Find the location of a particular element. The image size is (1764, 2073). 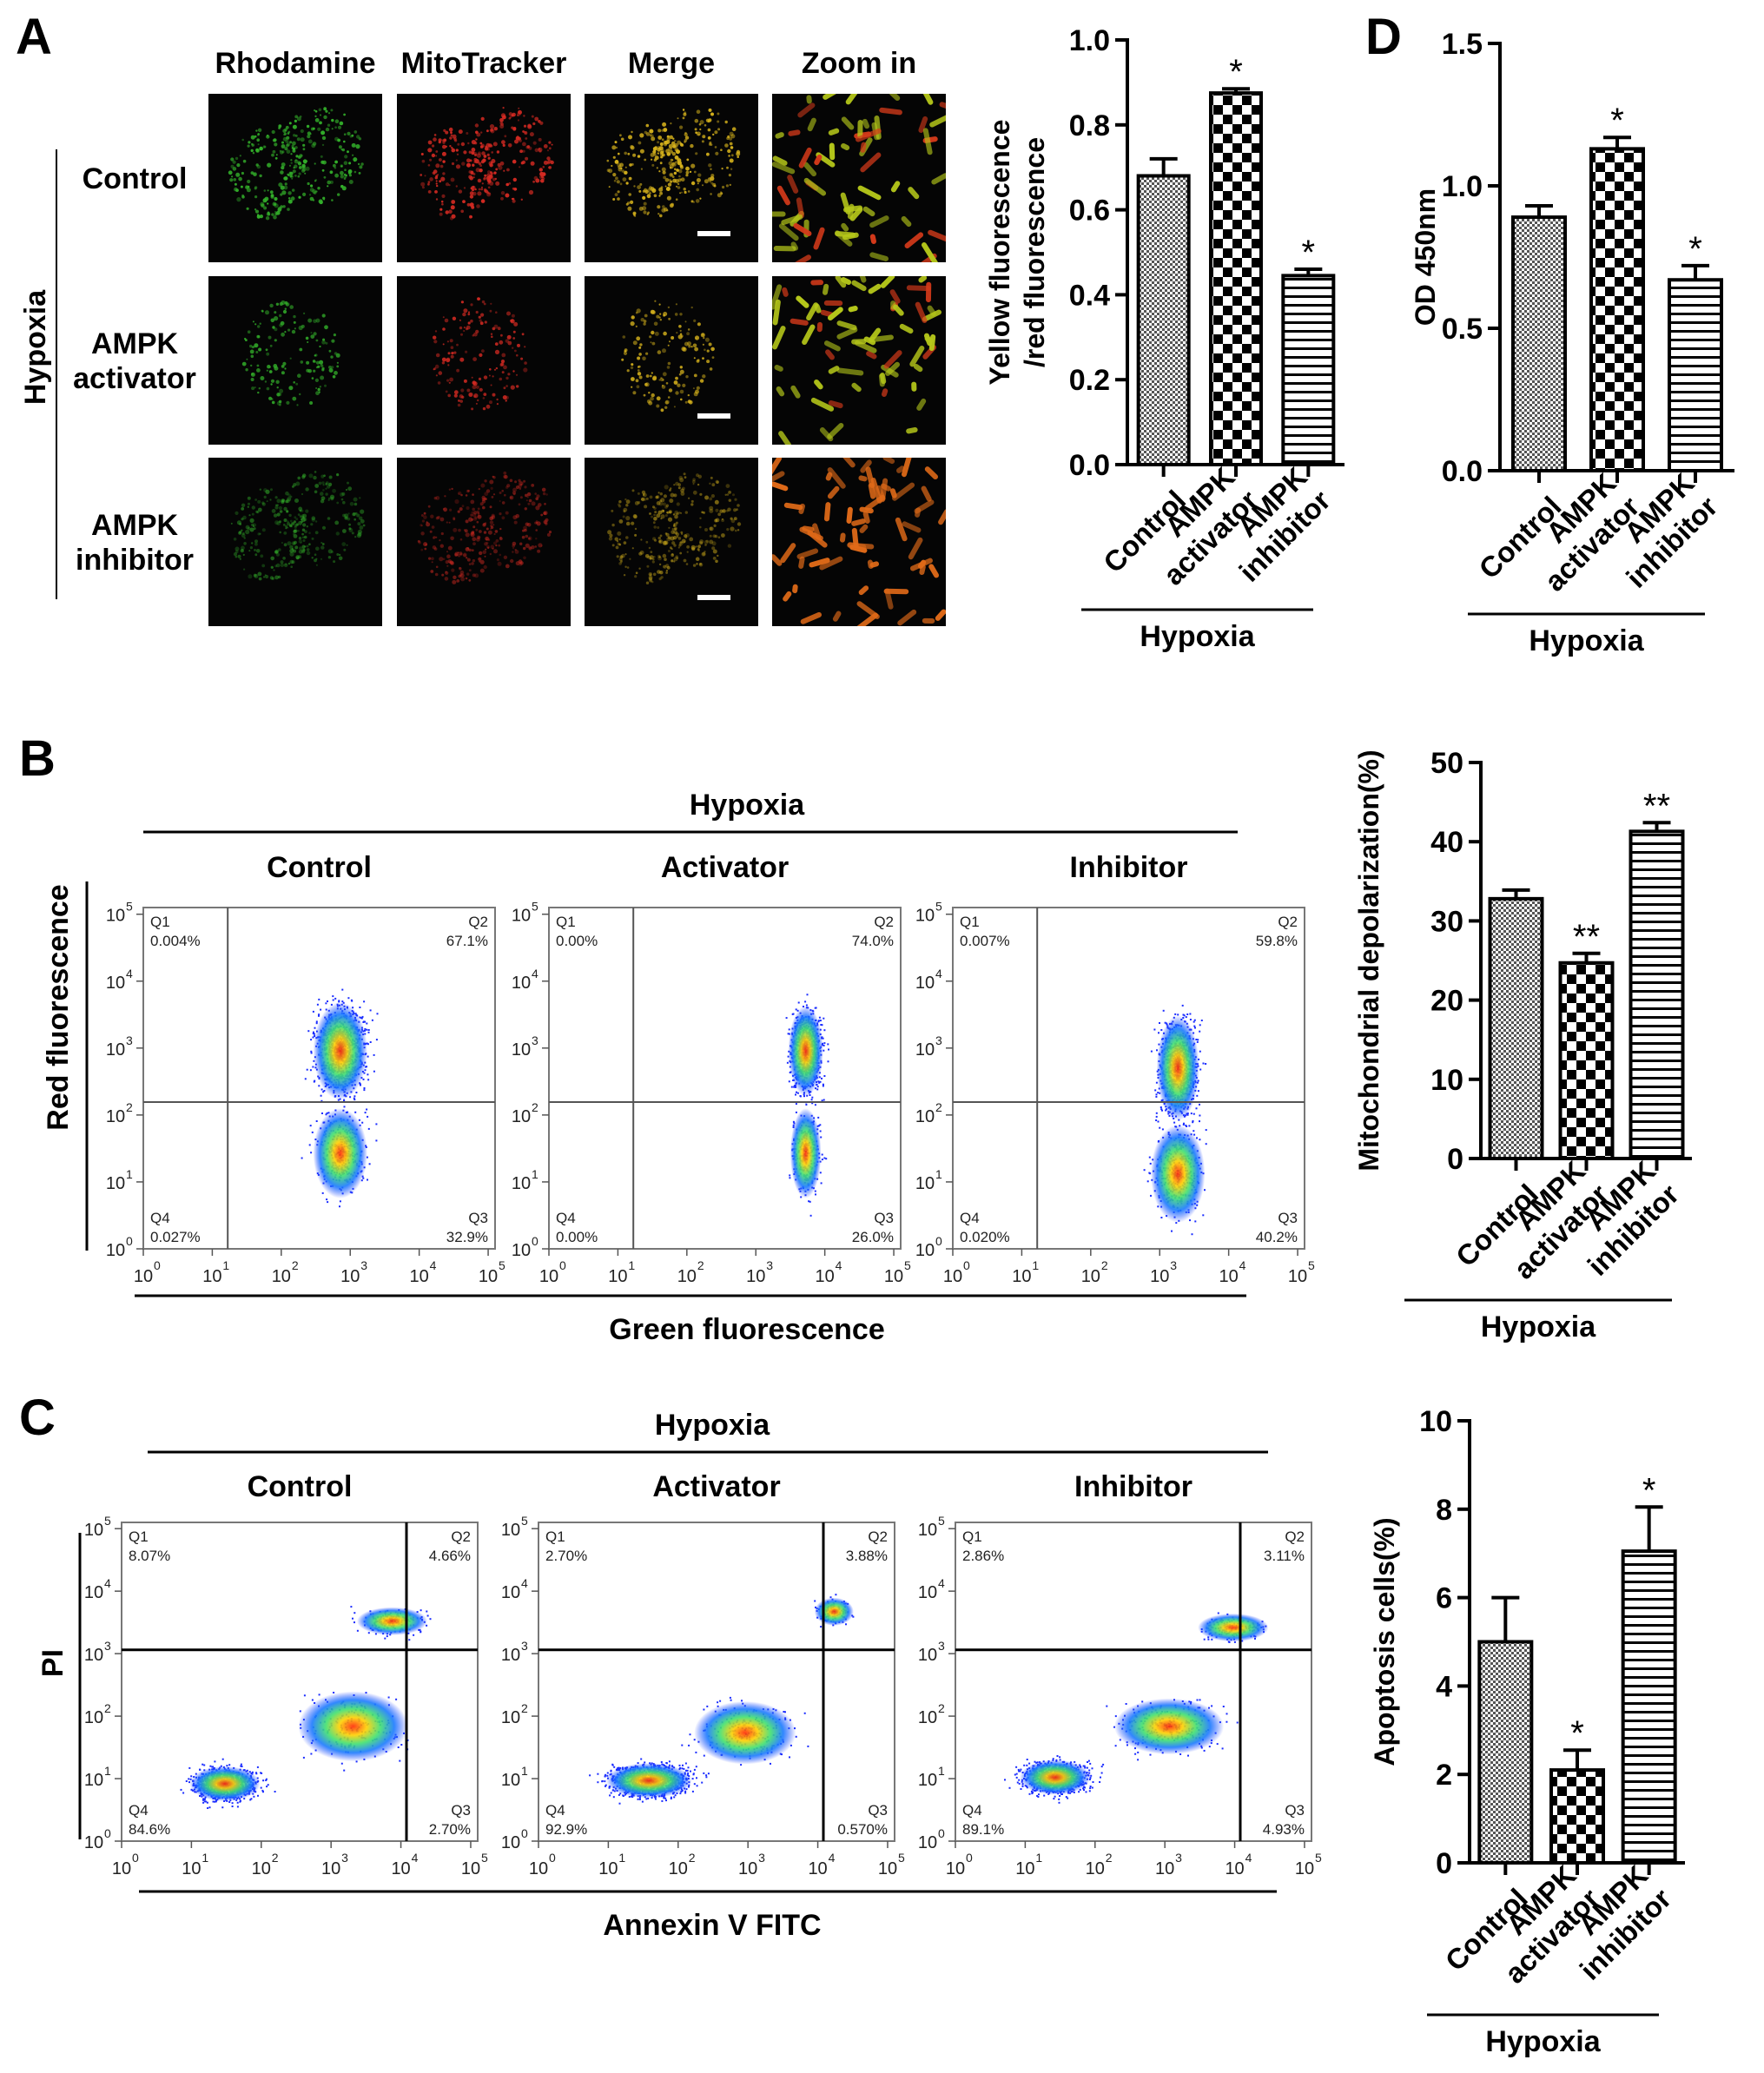

plot-title: Control is located at coordinates (319, 867).